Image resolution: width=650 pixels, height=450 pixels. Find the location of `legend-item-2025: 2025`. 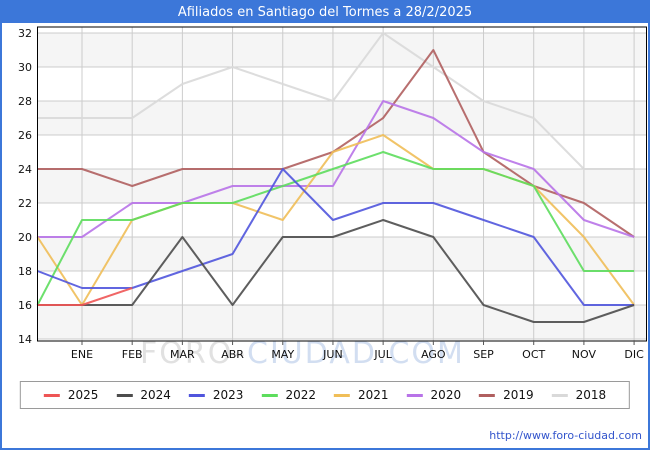

legend-item-2025: 2025 is located at coordinates (71, 395).